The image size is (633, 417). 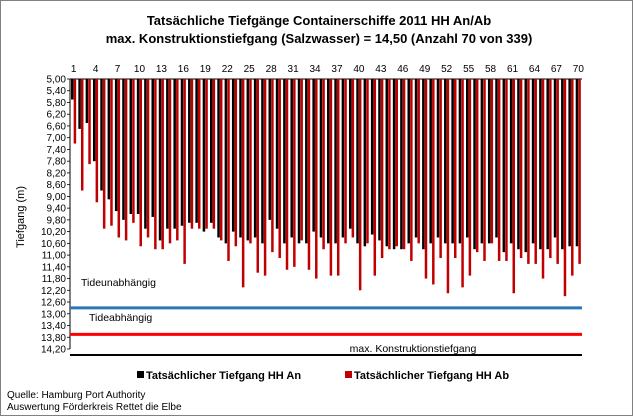 What do you see at coordinates (57, 220) in the screenshot?
I see `y-tick-label: 9,80` at bounding box center [57, 220].